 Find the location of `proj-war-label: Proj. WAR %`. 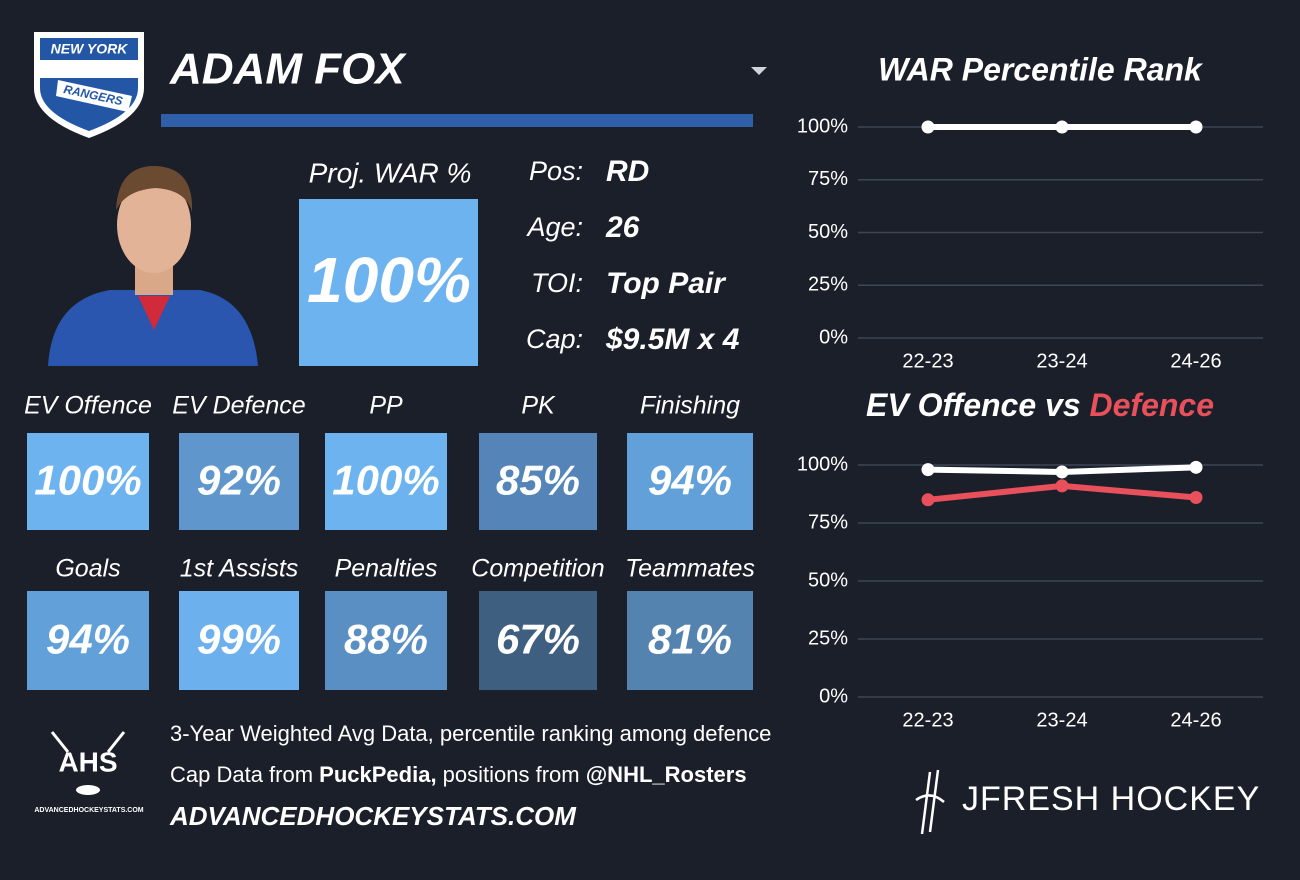

proj-war-label: Proj. WAR % is located at coordinates (390, 172).